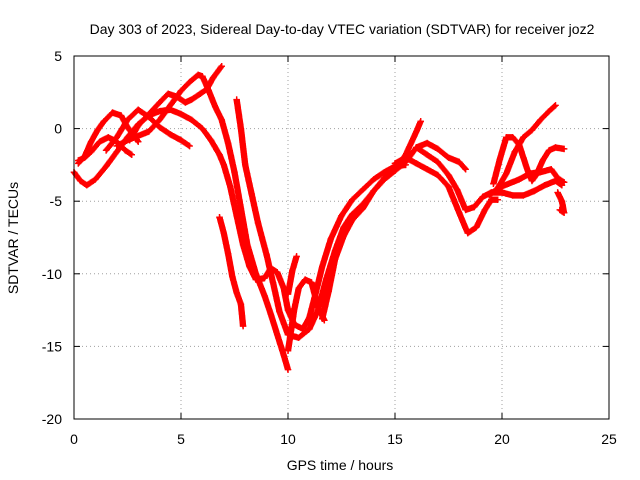  I want to click on x-tick-label: 10, so click(288, 439).